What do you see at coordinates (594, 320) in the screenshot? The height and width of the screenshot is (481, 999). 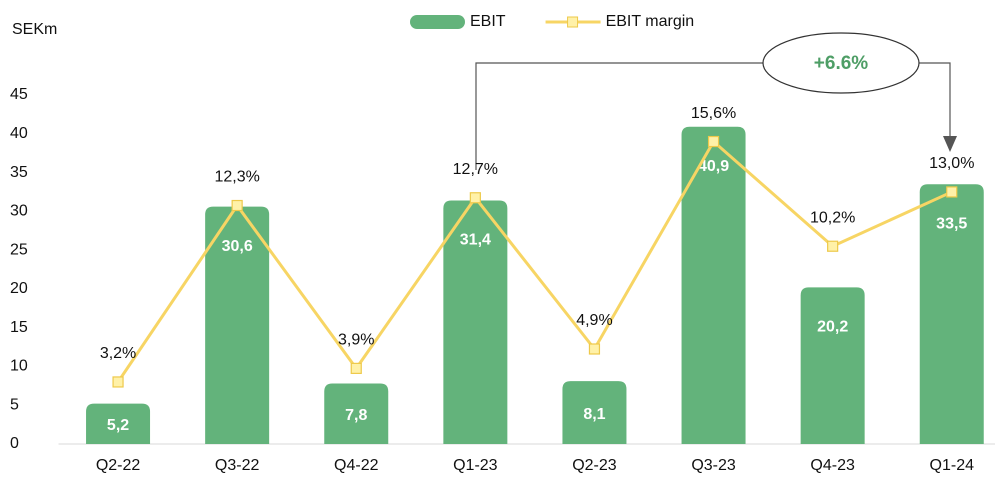 I see `line-value-label: 4,9%` at bounding box center [594, 320].